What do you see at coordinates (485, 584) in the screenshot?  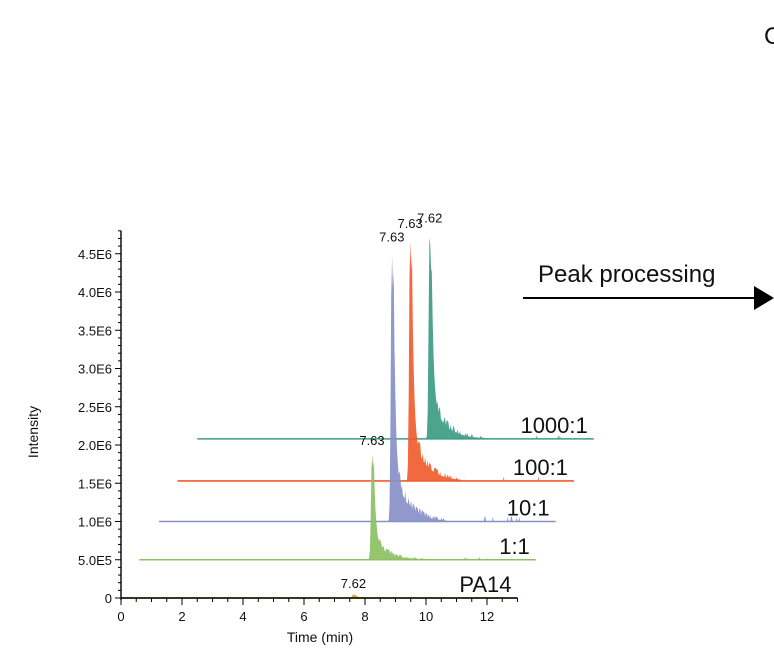 I see `trace-label-pa14: PA14` at bounding box center [485, 584].